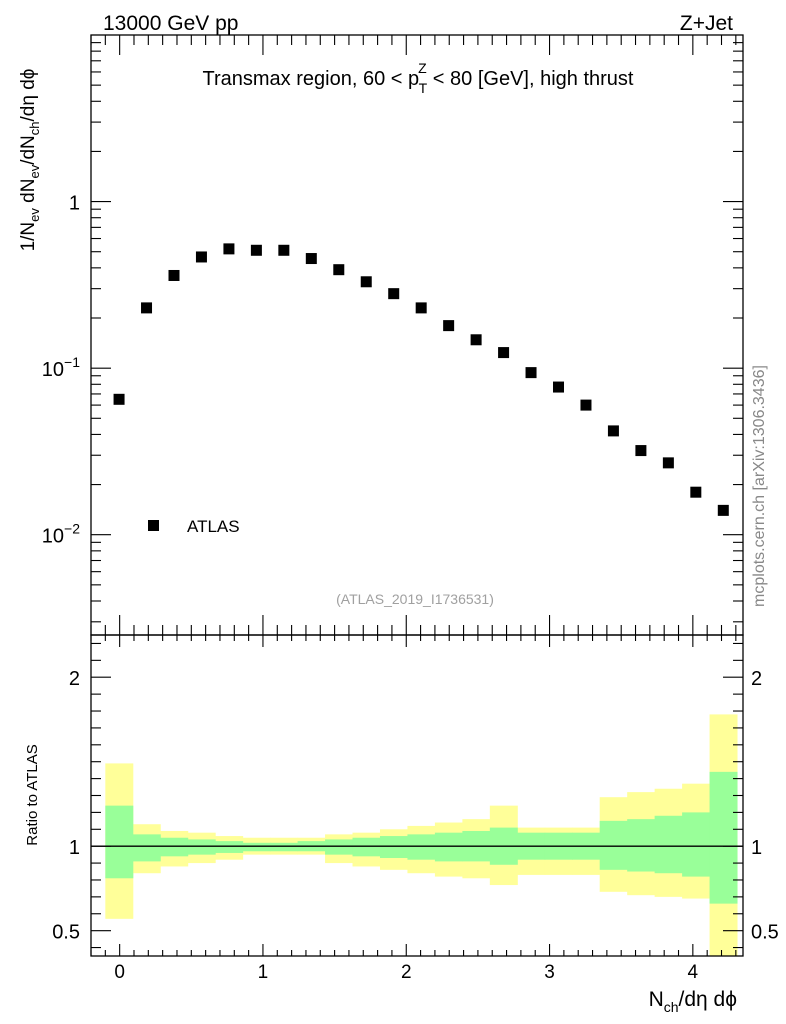  Describe the element at coordinates (119, 972) in the screenshot. I see `x-tick-label: 0` at that location.